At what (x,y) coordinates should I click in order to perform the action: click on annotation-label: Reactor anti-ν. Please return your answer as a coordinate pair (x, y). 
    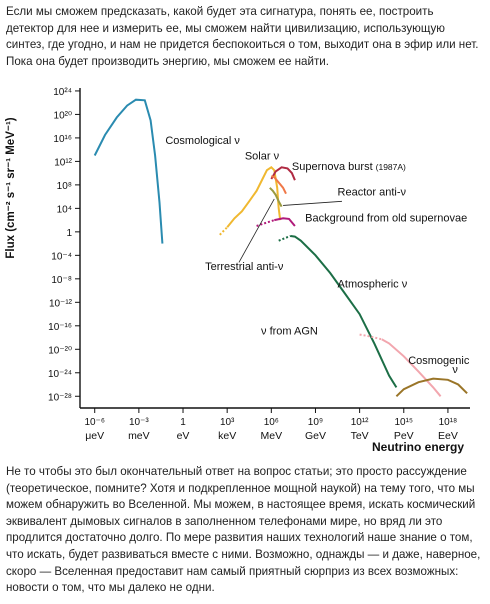
    Looking at the image, I should click on (372, 192).